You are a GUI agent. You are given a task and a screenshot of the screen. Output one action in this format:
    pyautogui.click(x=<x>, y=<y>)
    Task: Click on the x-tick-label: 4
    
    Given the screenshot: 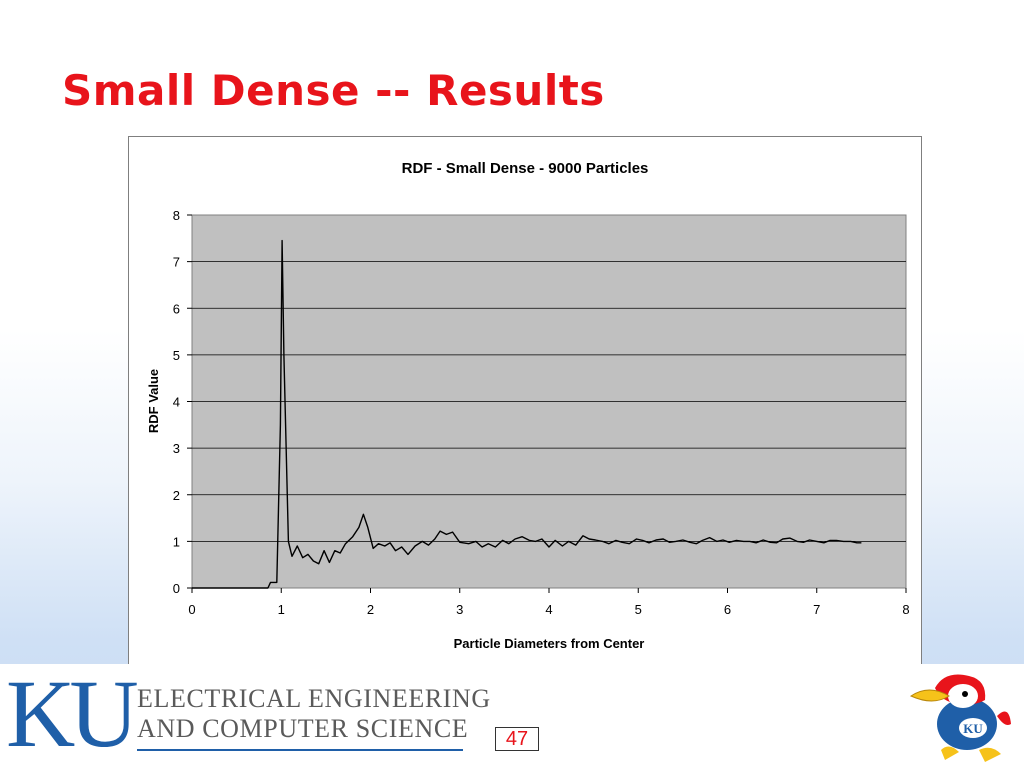 What is the action you would take?
    pyautogui.click(x=548, y=609)
    